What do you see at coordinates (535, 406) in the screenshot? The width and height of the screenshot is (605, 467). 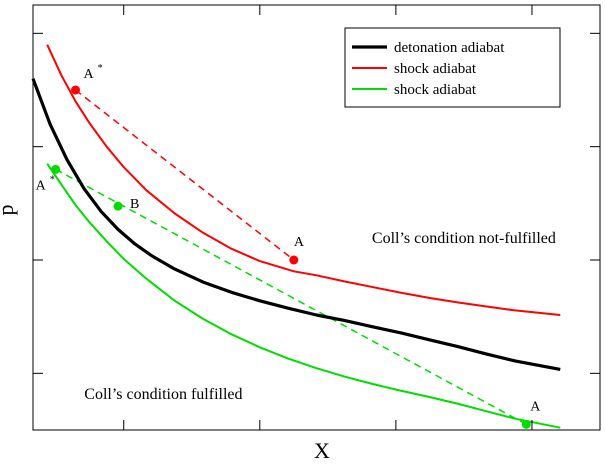 I see `point-label-5: A` at bounding box center [535, 406].